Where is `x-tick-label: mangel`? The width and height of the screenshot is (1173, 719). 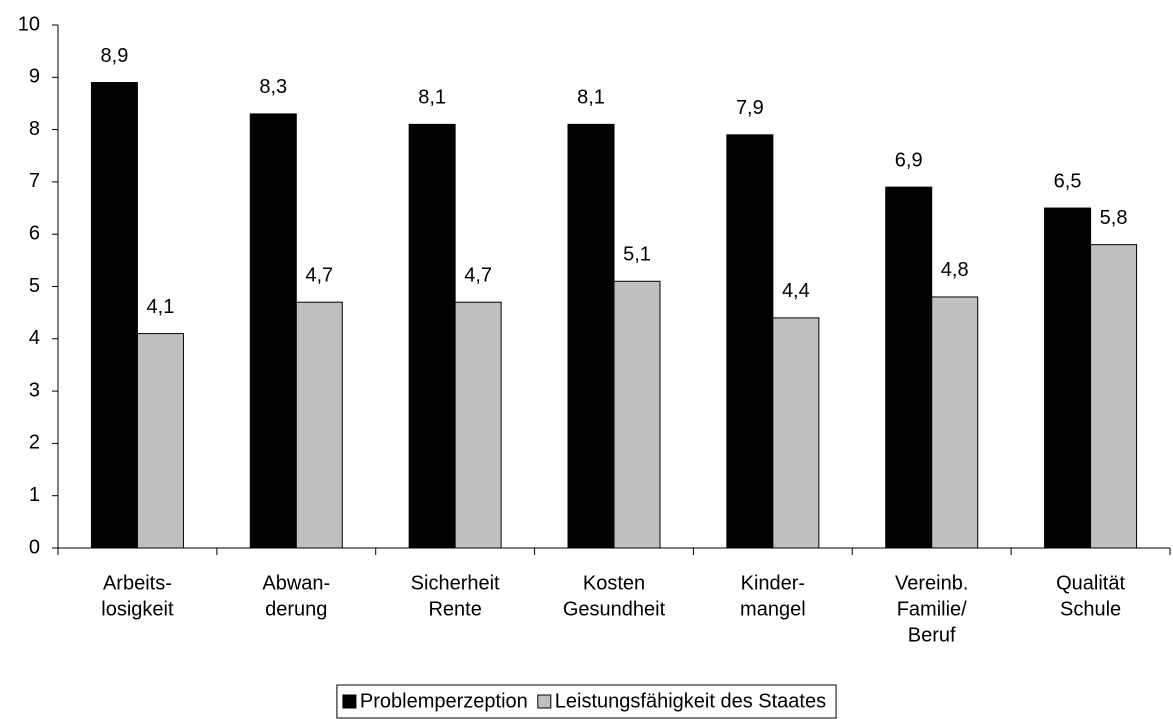 x-tick-label: mangel is located at coordinates (773, 609).